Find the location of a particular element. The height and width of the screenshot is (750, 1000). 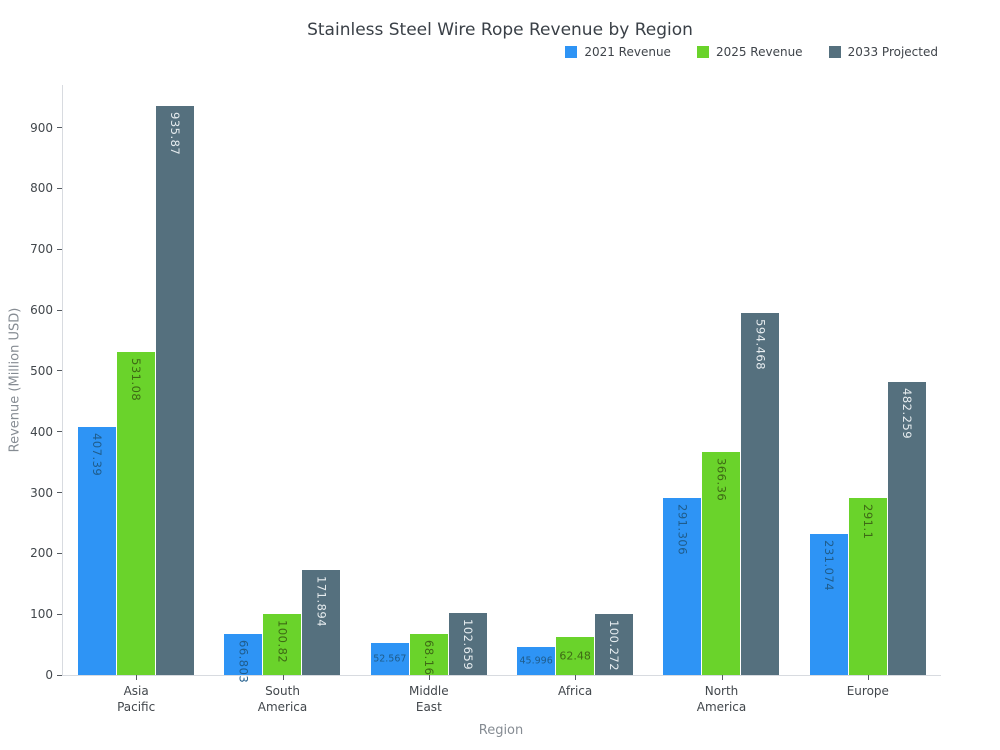

bar-value-label: 100.272 is located at coordinates (614, 646).